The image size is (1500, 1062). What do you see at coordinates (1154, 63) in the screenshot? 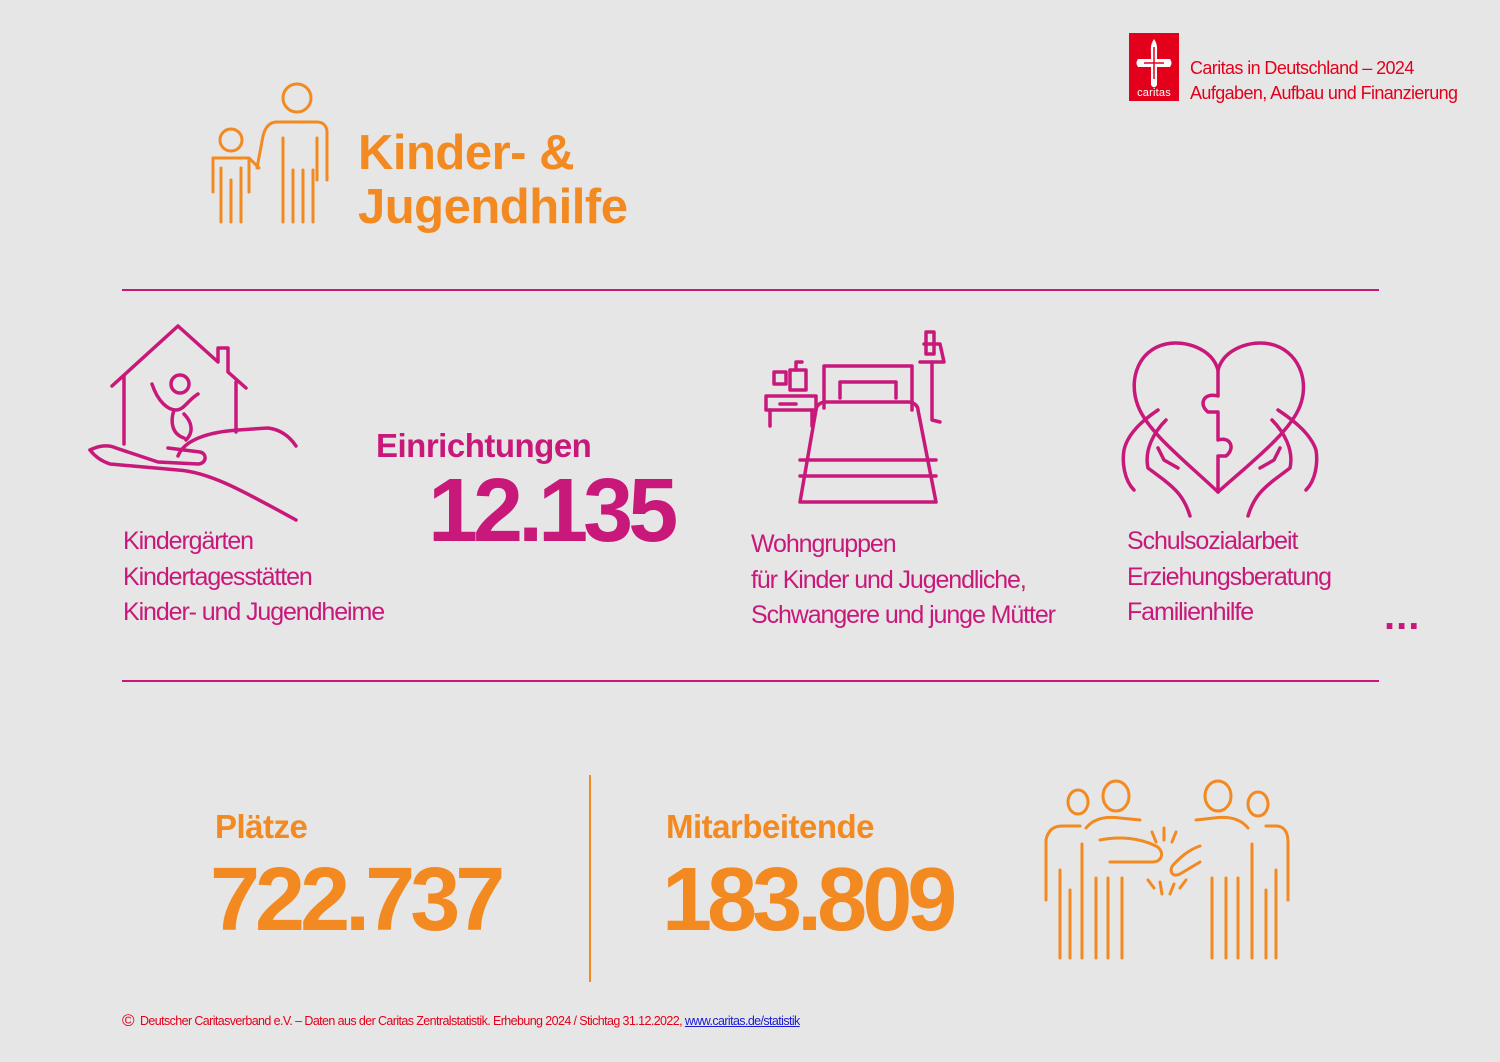
I see `flame-cross-icon` at bounding box center [1154, 63].